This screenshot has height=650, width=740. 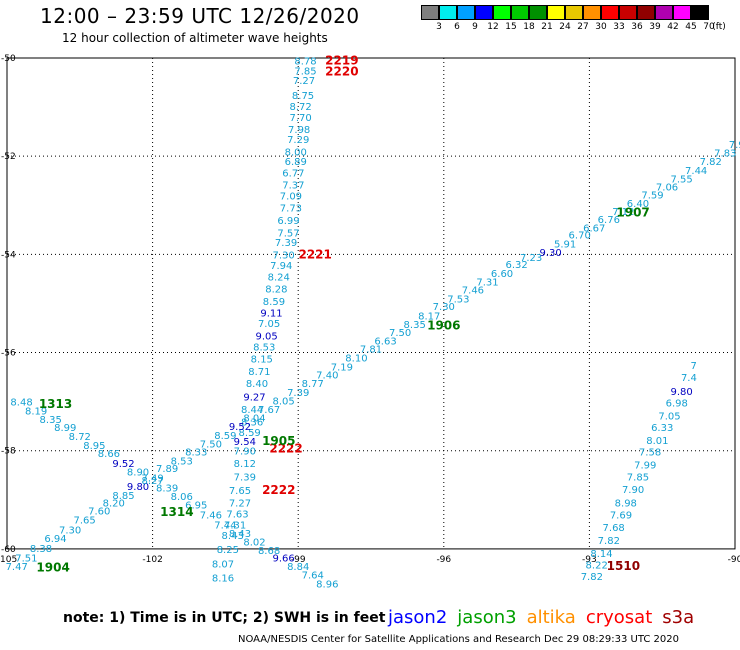 What do you see at coordinates (327, 584) in the screenshot?
I see `wave-height-value: 8.96` at bounding box center [327, 584].